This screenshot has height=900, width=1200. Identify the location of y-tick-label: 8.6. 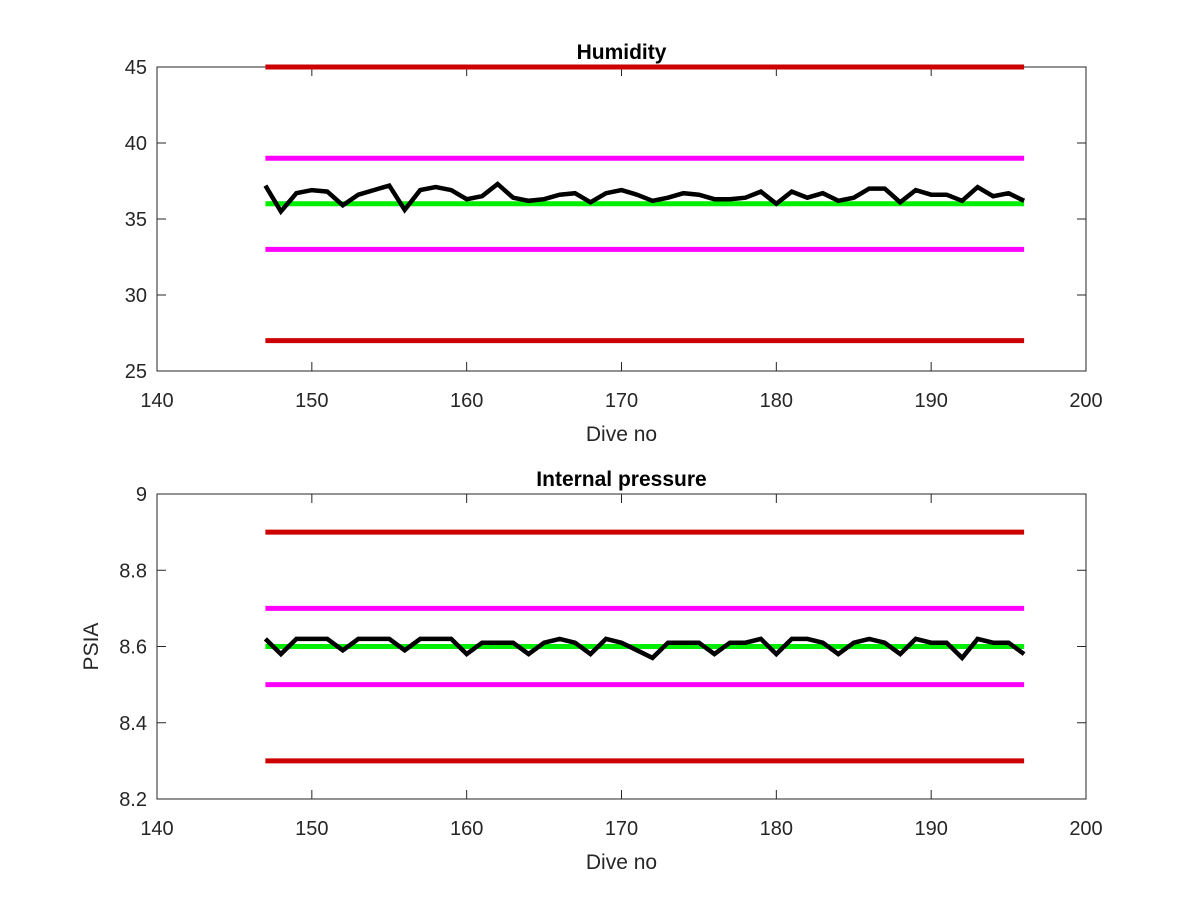
(133, 648).